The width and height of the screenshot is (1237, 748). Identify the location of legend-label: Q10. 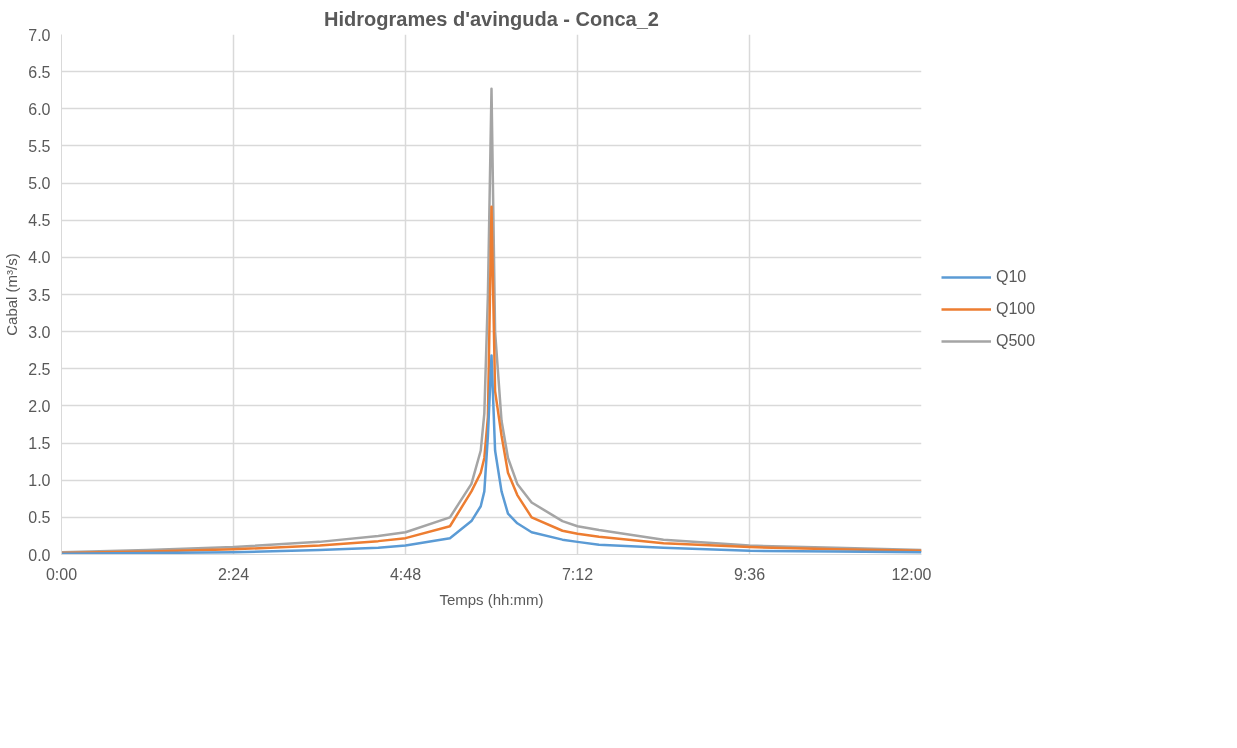
(1011, 277).